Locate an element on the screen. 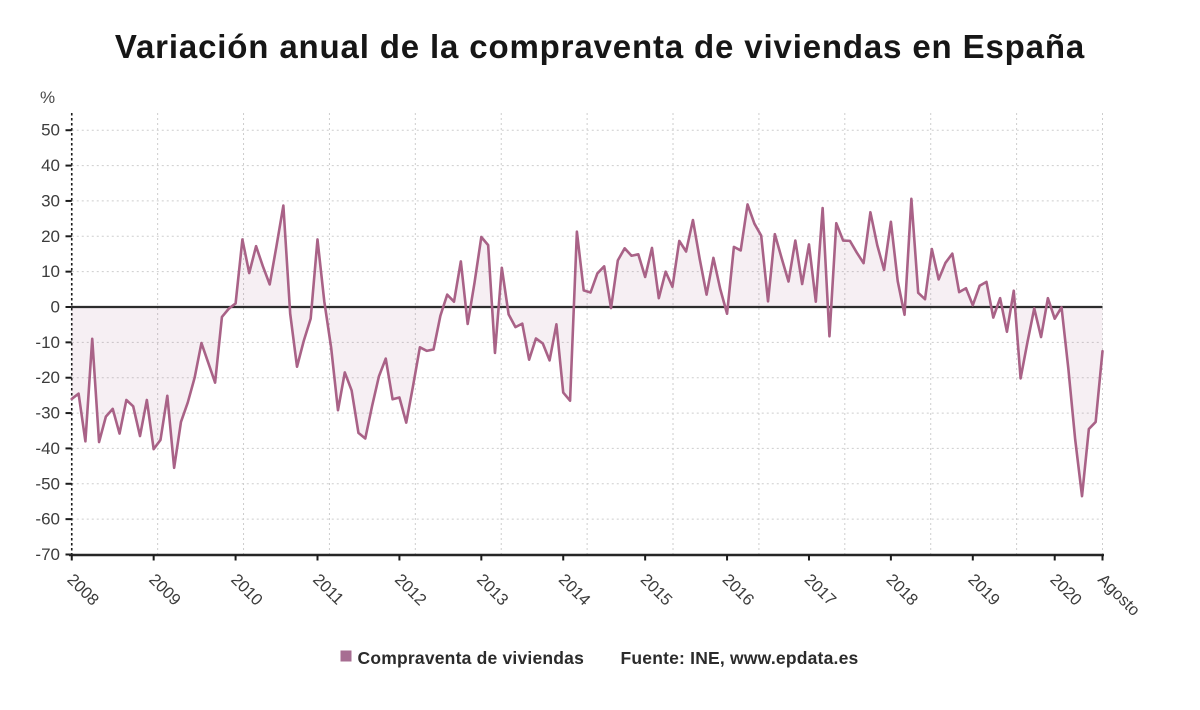  svg-text: -10 is located at coordinates (47, 342).